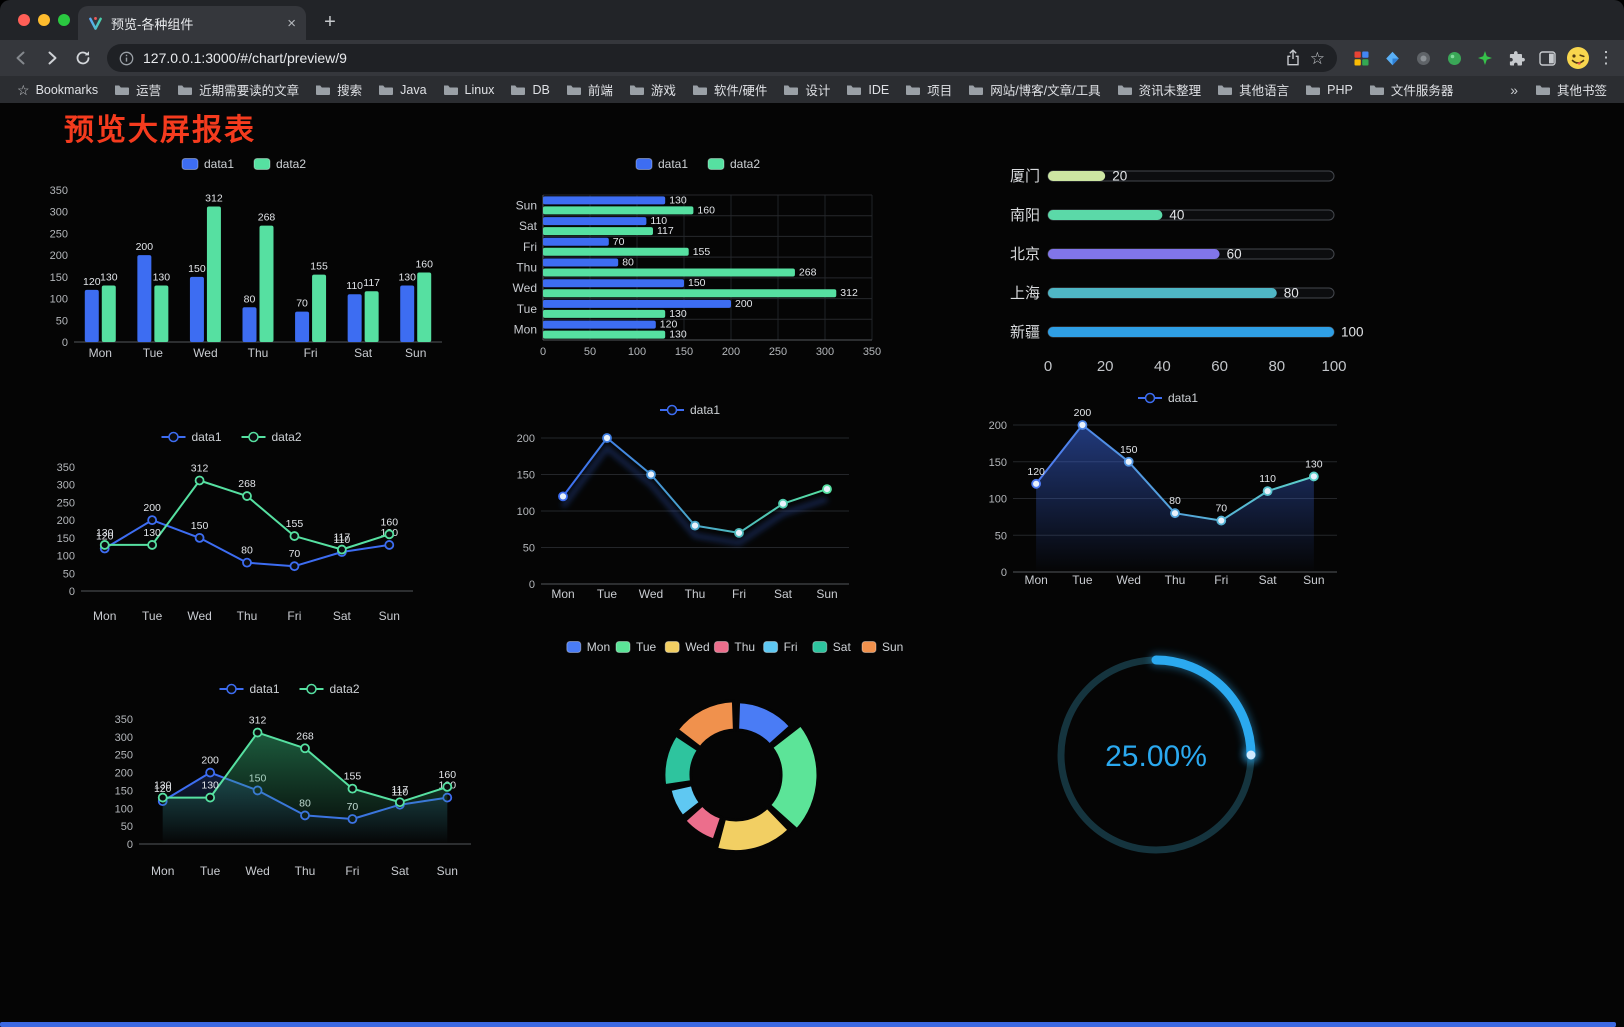 The image size is (1624, 1027). What do you see at coordinates (1578, 58) in the screenshot?
I see `profile-avatar` at bounding box center [1578, 58].